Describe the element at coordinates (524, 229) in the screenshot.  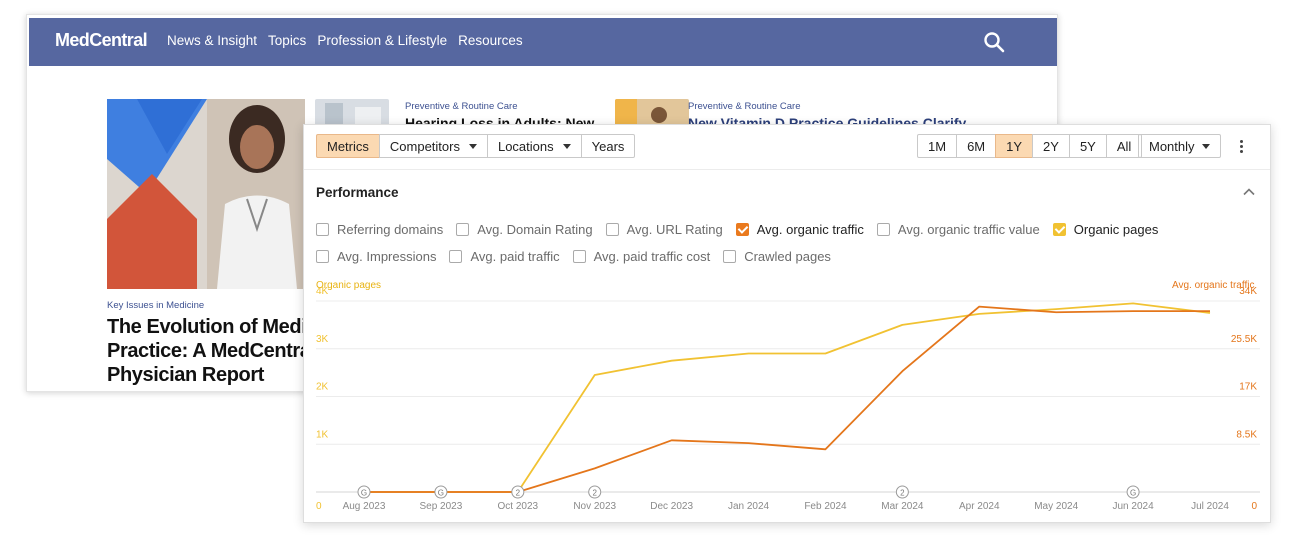
I see `metric-avg-domain-rating: Avg. Domain Rating` at that location.